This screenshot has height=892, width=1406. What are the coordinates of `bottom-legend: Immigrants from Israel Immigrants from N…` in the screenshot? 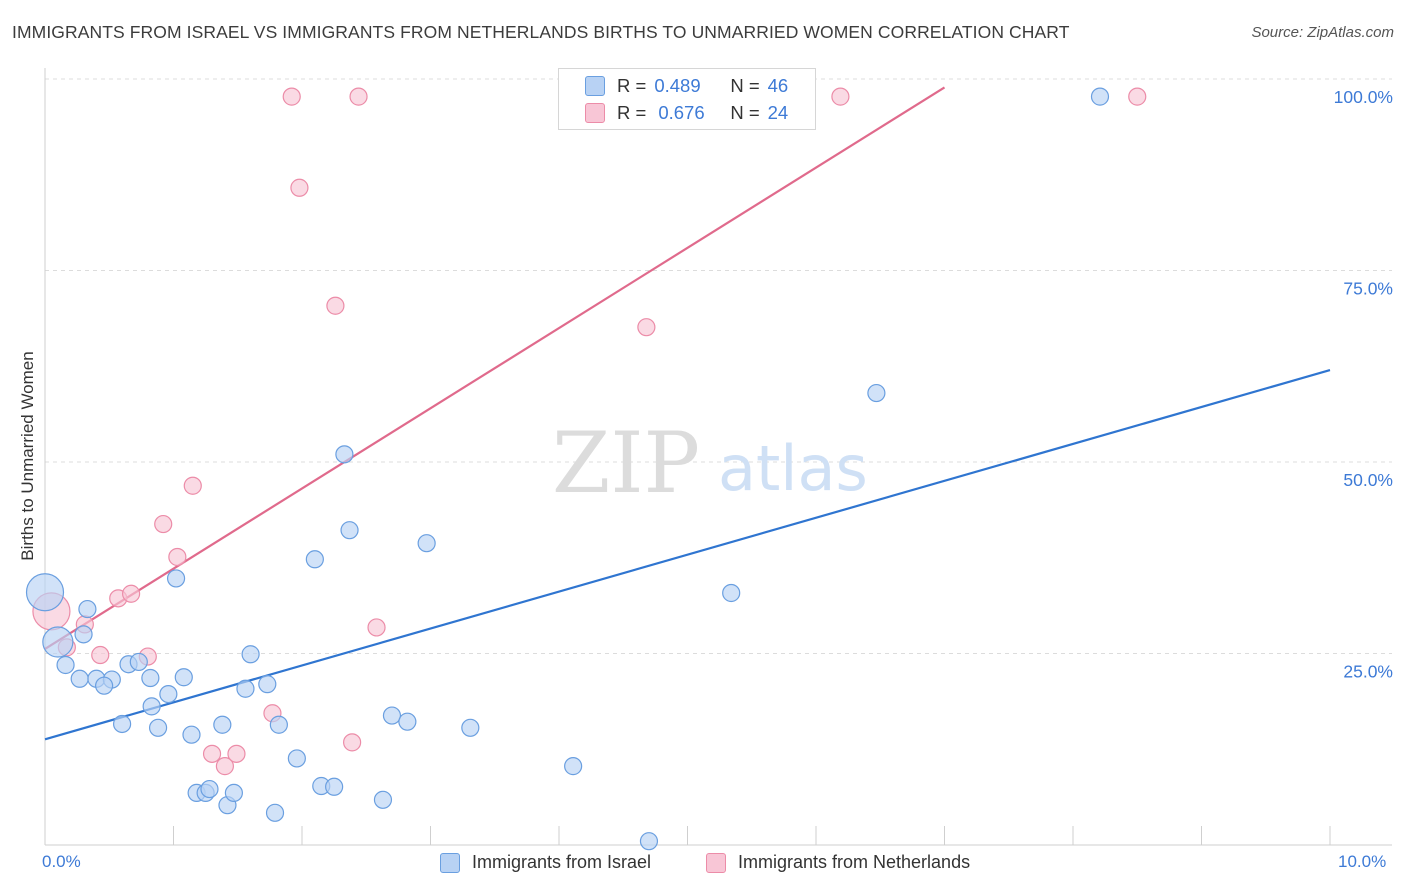 It's located at (703, 864).